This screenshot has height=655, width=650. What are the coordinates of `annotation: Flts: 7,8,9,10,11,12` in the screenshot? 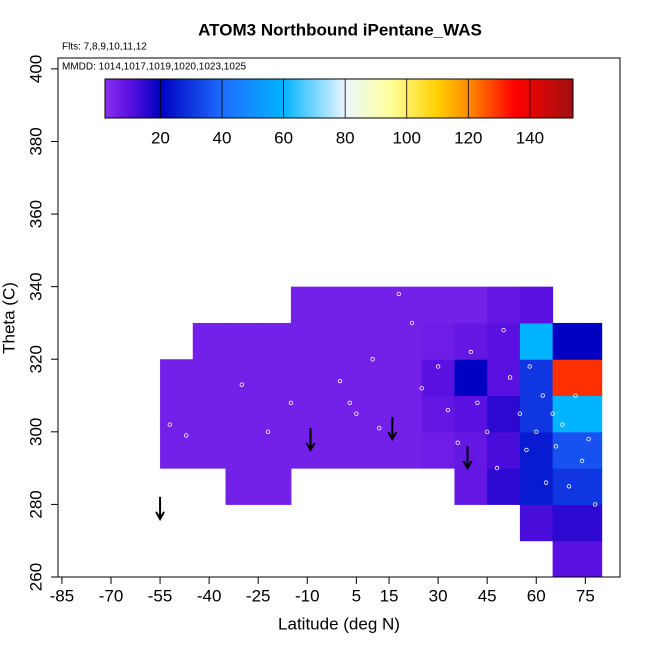 It's located at (104, 47).